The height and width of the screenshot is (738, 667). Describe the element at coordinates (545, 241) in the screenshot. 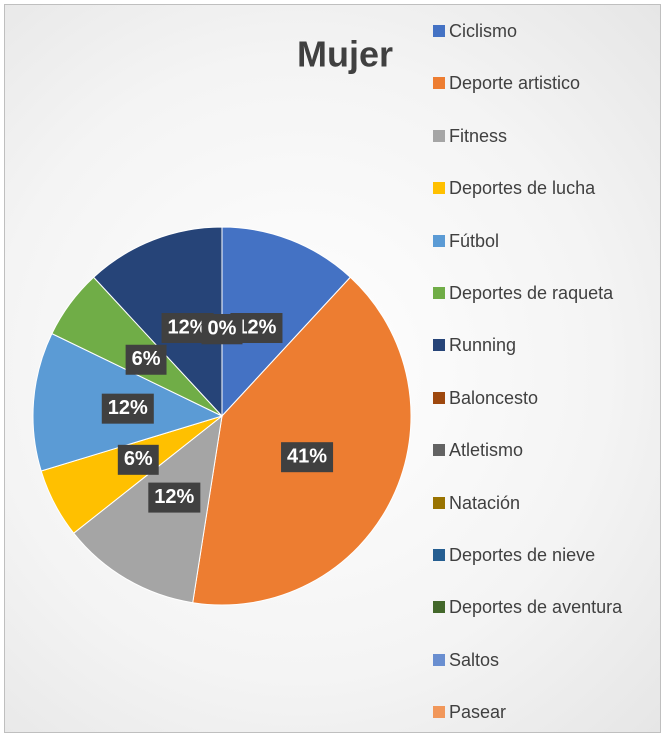

I see `legend-item: Fútbol` at that location.